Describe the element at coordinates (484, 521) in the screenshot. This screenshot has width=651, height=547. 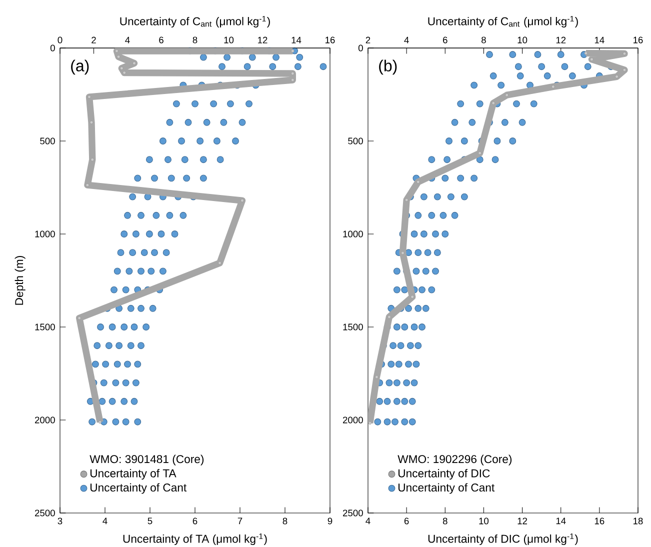
I see `x-tick-label: 10` at that location.